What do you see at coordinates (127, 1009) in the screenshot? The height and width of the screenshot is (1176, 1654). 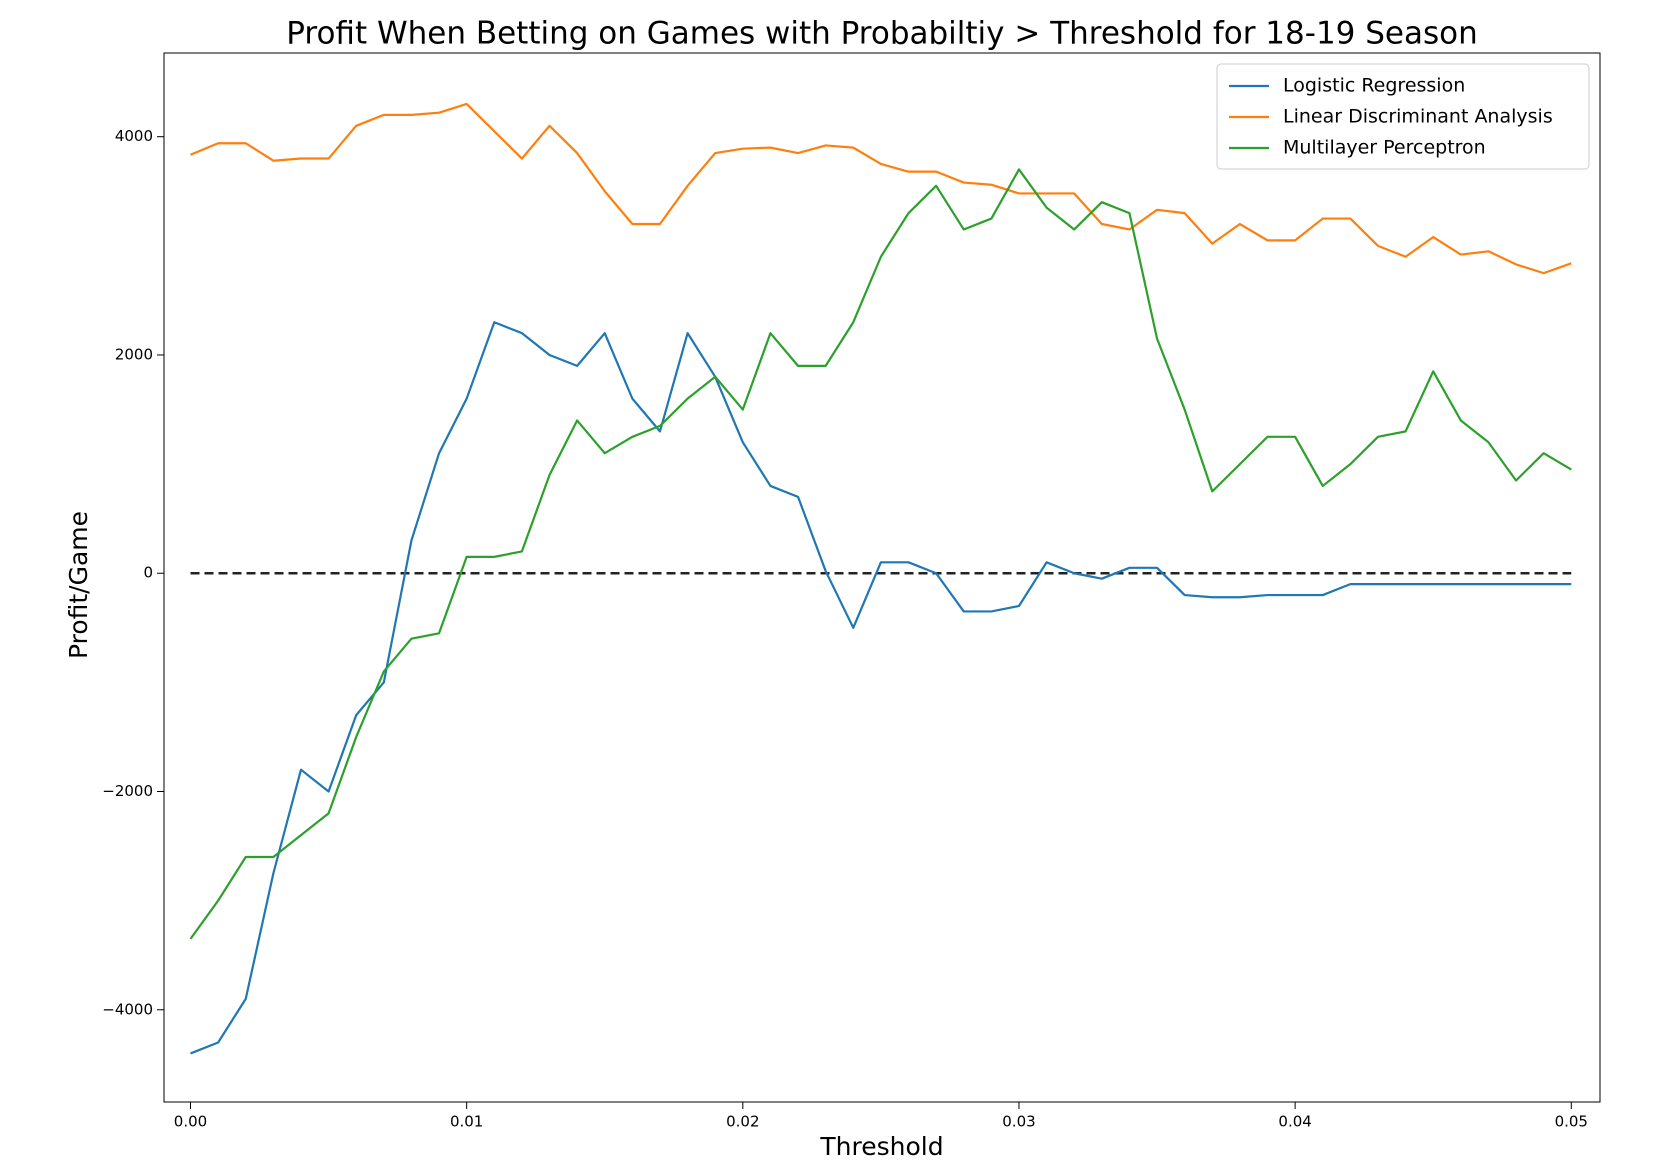 I see `y-tick-label: −4000` at bounding box center [127, 1009].